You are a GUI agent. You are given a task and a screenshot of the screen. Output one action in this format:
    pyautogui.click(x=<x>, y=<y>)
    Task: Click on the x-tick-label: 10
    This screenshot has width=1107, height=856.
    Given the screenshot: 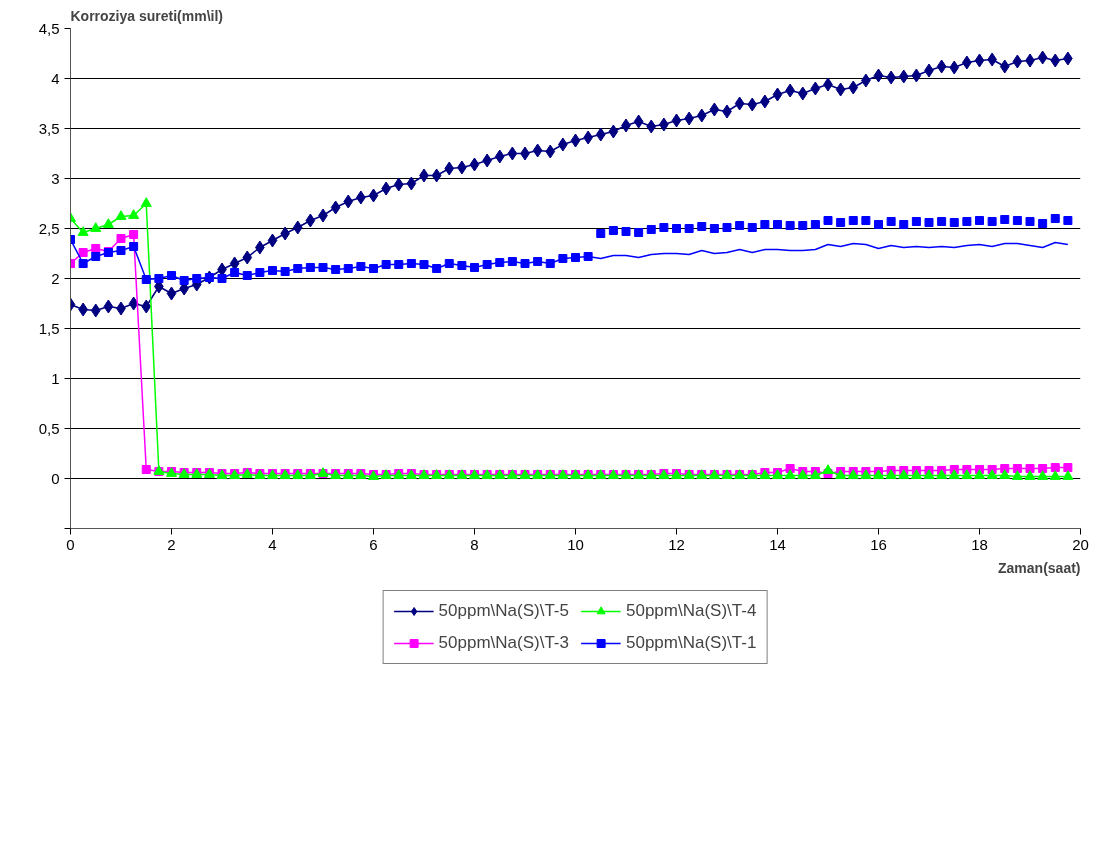 What is the action you would take?
    pyautogui.click(x=575, y=544)
    